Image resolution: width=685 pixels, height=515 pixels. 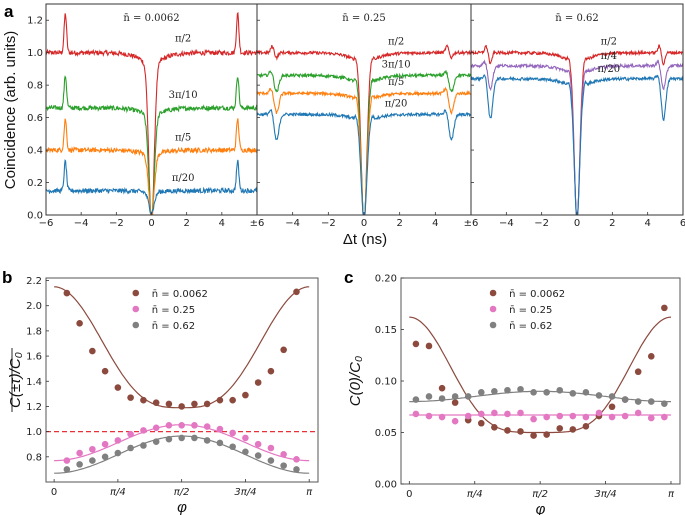 What do you see at coordinates (9, 11) in the screenshot?
I see `panel-a-label: a` at bounding box center [9, 11].